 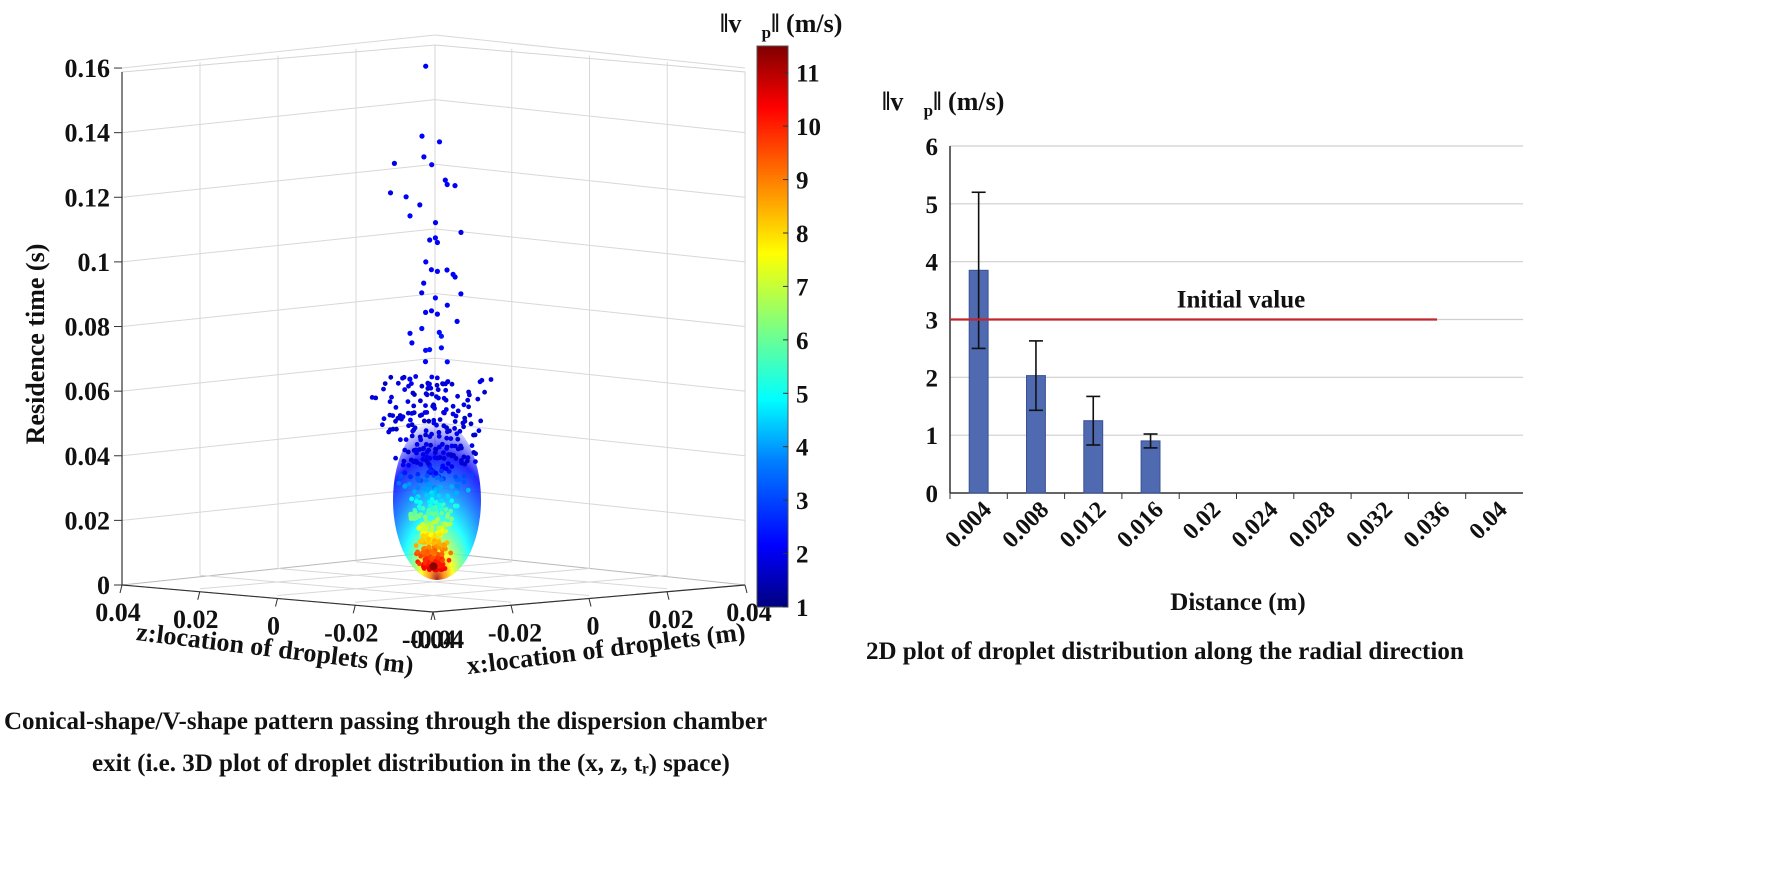 What do you see at coordinates (766, 32) in the screenshot?
I see `colorbar-label-sub: p` at bounding box center [766, 32].